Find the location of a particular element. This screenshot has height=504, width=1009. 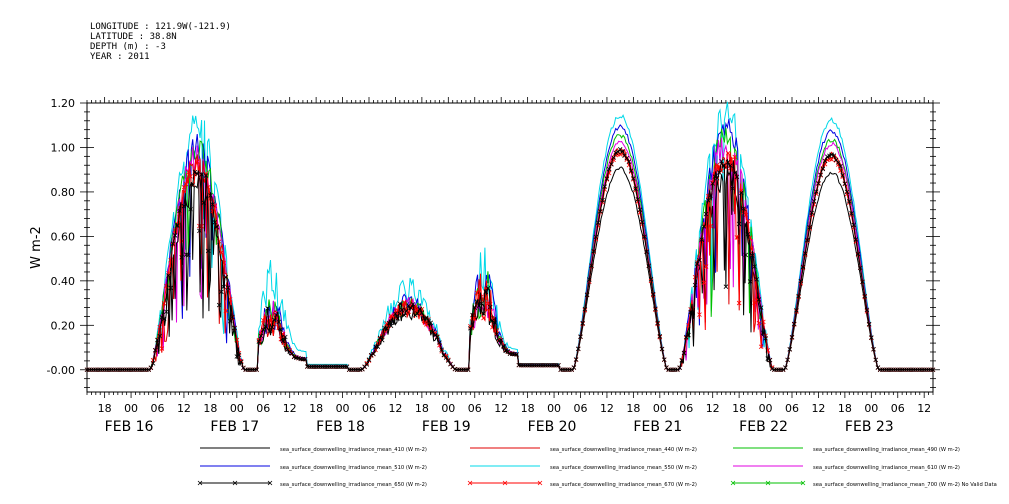

y-tick-label: 0.60 is located at coordinates (63, 236).